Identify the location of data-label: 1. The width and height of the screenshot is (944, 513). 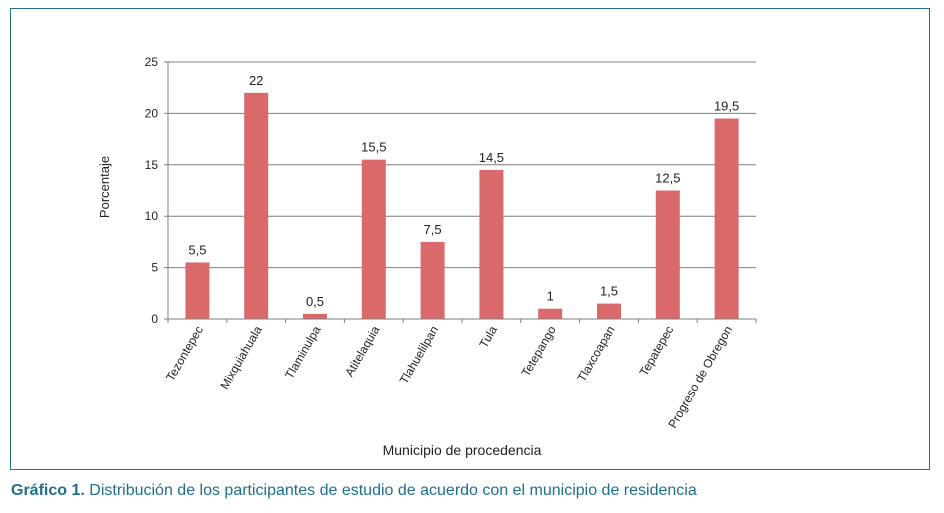
(550, 296).